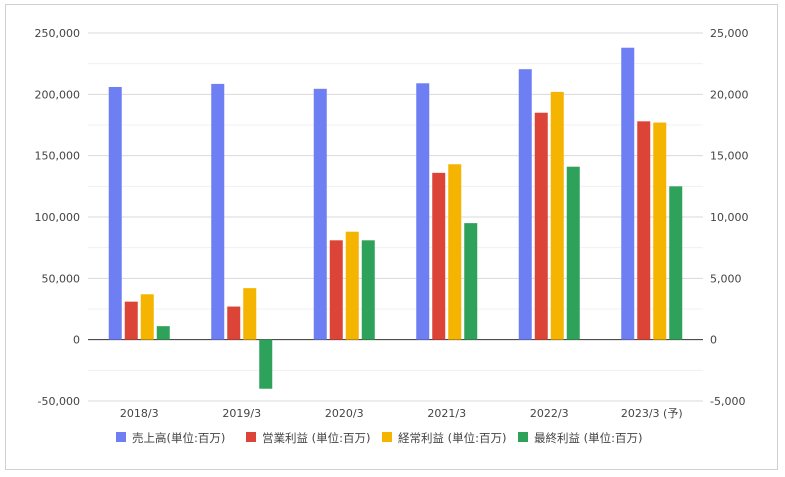 Image resolution: width=785 pixels, height=477 pixels. Describe the element at coordinates (446, 413) in the screenshot. I see `x-axis-category-label: 2021/3` at that location.